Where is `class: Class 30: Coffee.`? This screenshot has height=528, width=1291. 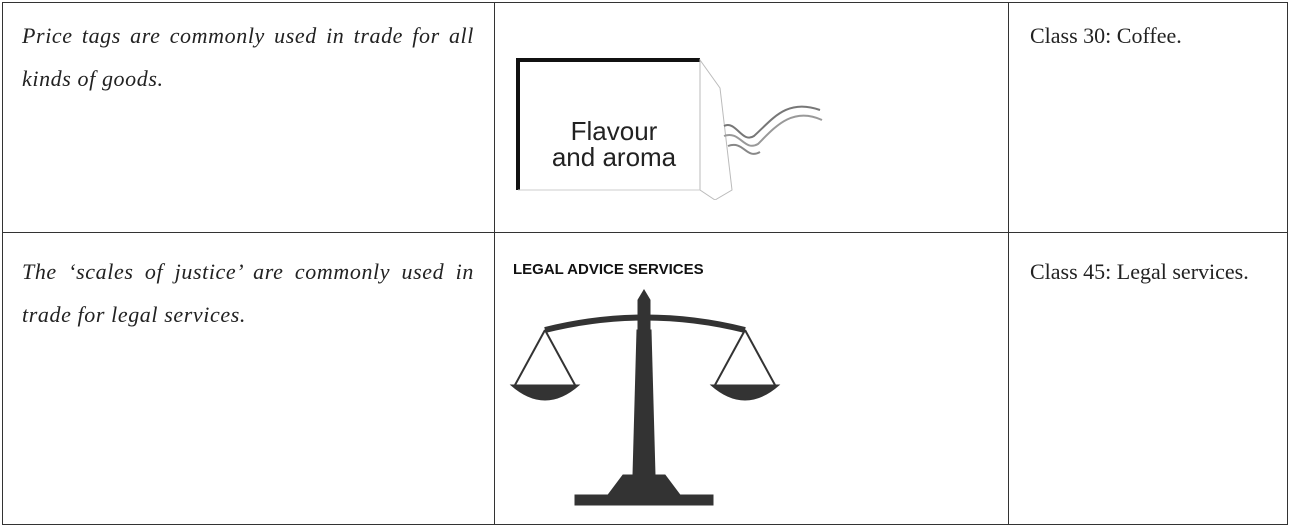
class: Class 30: Coffee. is located at coordinates (1106, 35).